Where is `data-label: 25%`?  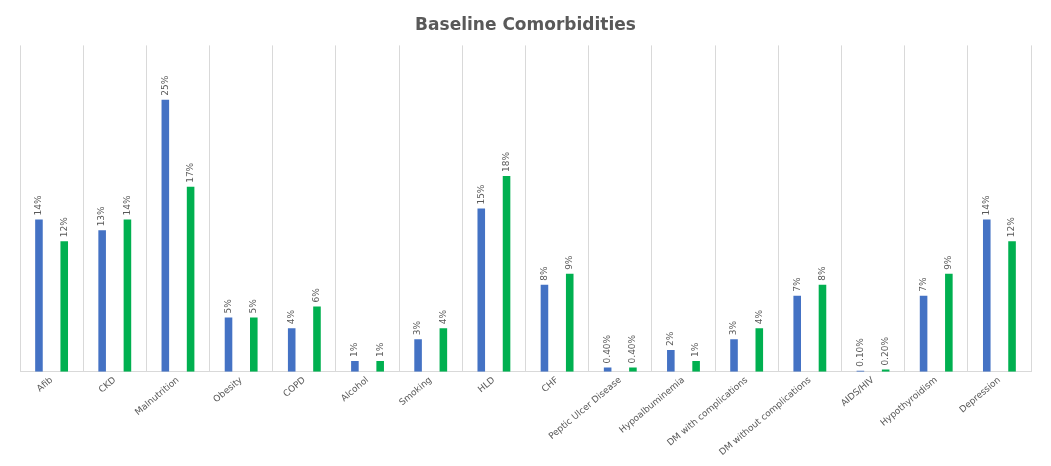 data-label: 25% is located at coordinates (164, 85).